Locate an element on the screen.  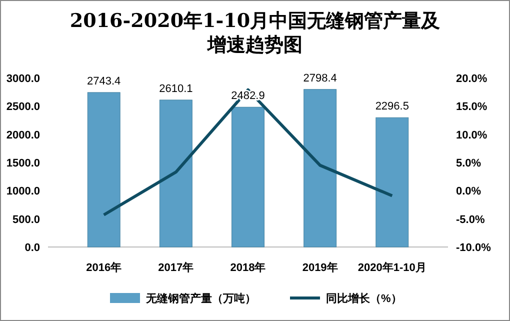
legend-label: 无缝钢管产量（万吨） is located at coordinates (200, 298).